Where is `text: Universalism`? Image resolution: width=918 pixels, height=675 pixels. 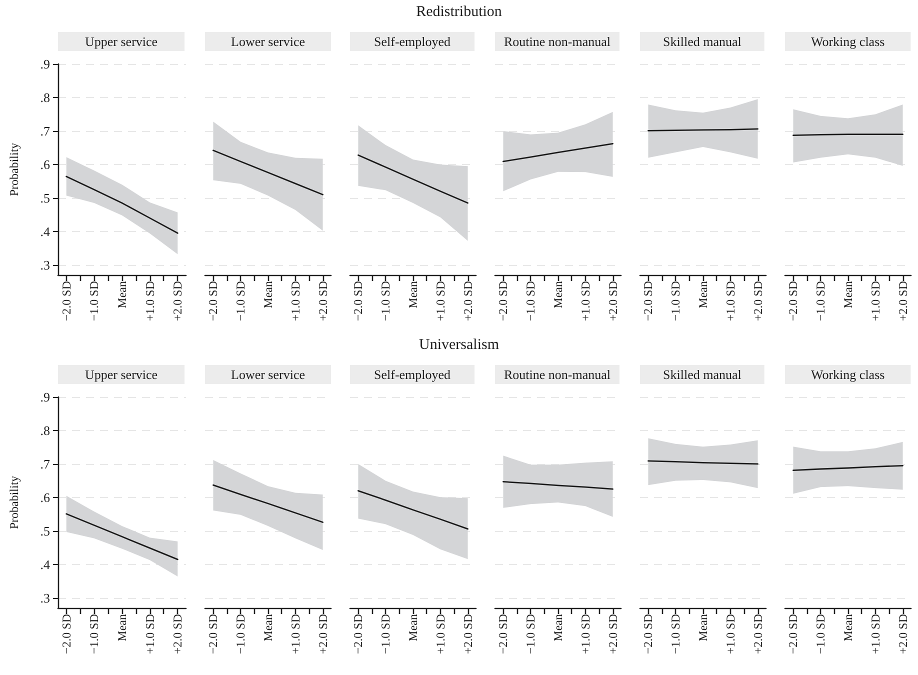
text: Universalism is located at coordinates (459, 345).